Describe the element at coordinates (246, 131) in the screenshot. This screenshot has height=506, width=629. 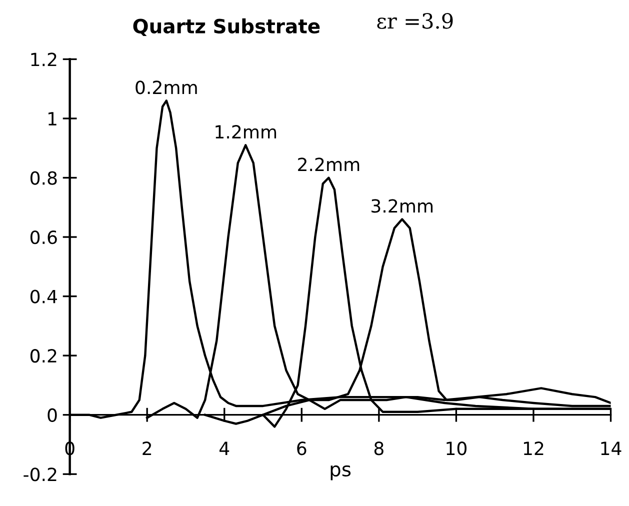
I see `series-label: 1.2mm` at that location.